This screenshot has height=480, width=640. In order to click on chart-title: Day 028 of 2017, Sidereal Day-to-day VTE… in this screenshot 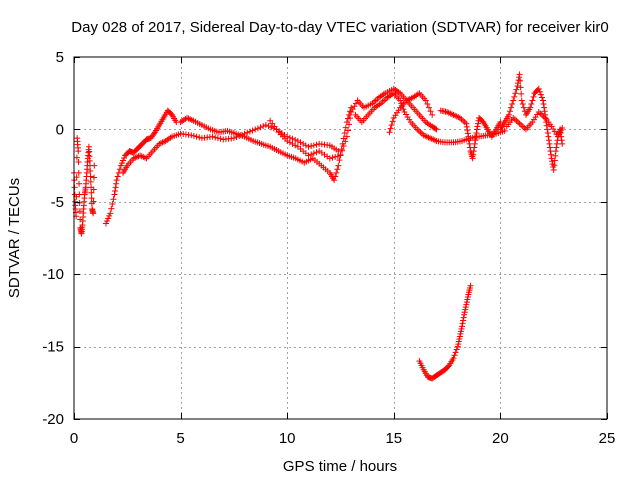, I will do `click(339, 27)`.